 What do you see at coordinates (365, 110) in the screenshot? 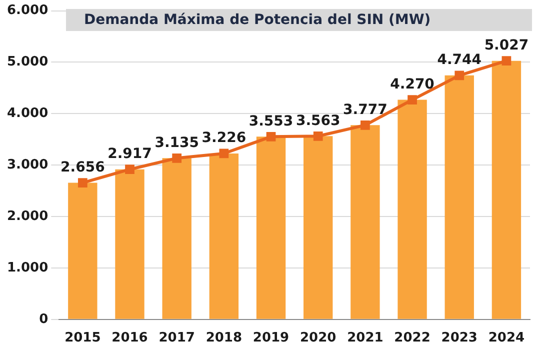
I see `data-label: 3.777` at bounding box center [365, 110].